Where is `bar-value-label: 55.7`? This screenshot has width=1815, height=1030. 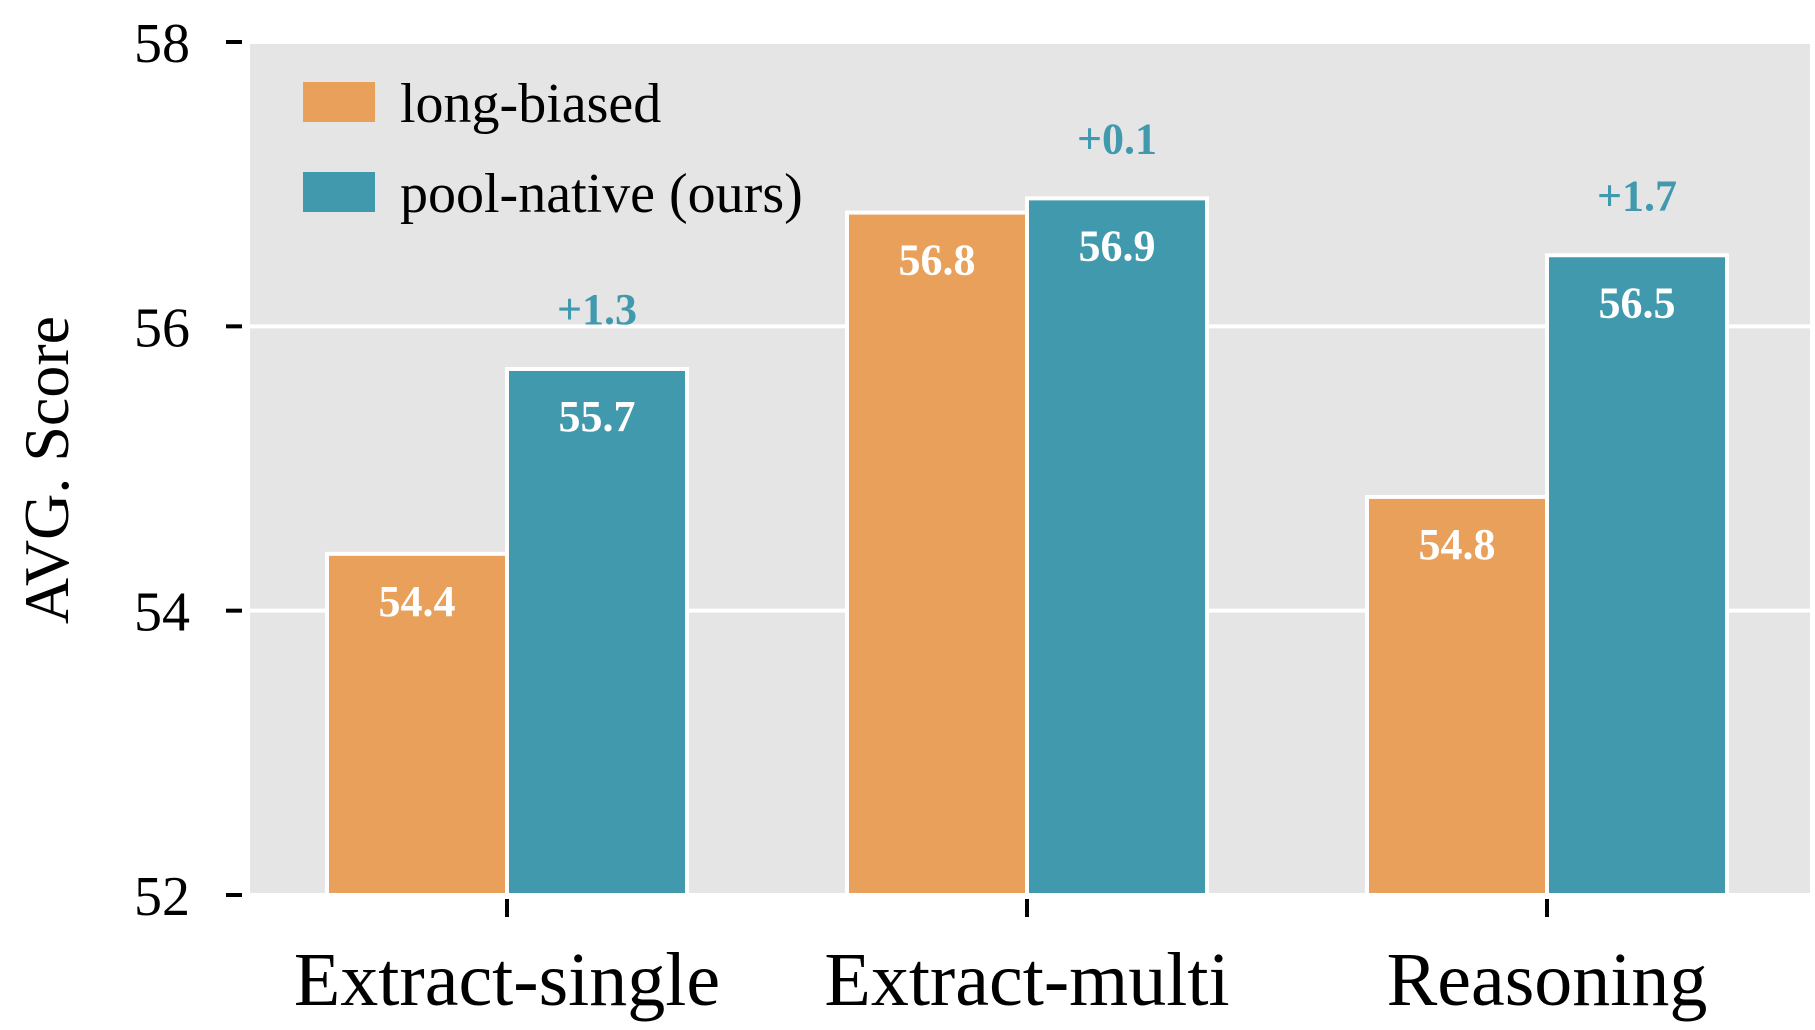
bar-value-label: 55.7 is located at coordinates (597, 416).